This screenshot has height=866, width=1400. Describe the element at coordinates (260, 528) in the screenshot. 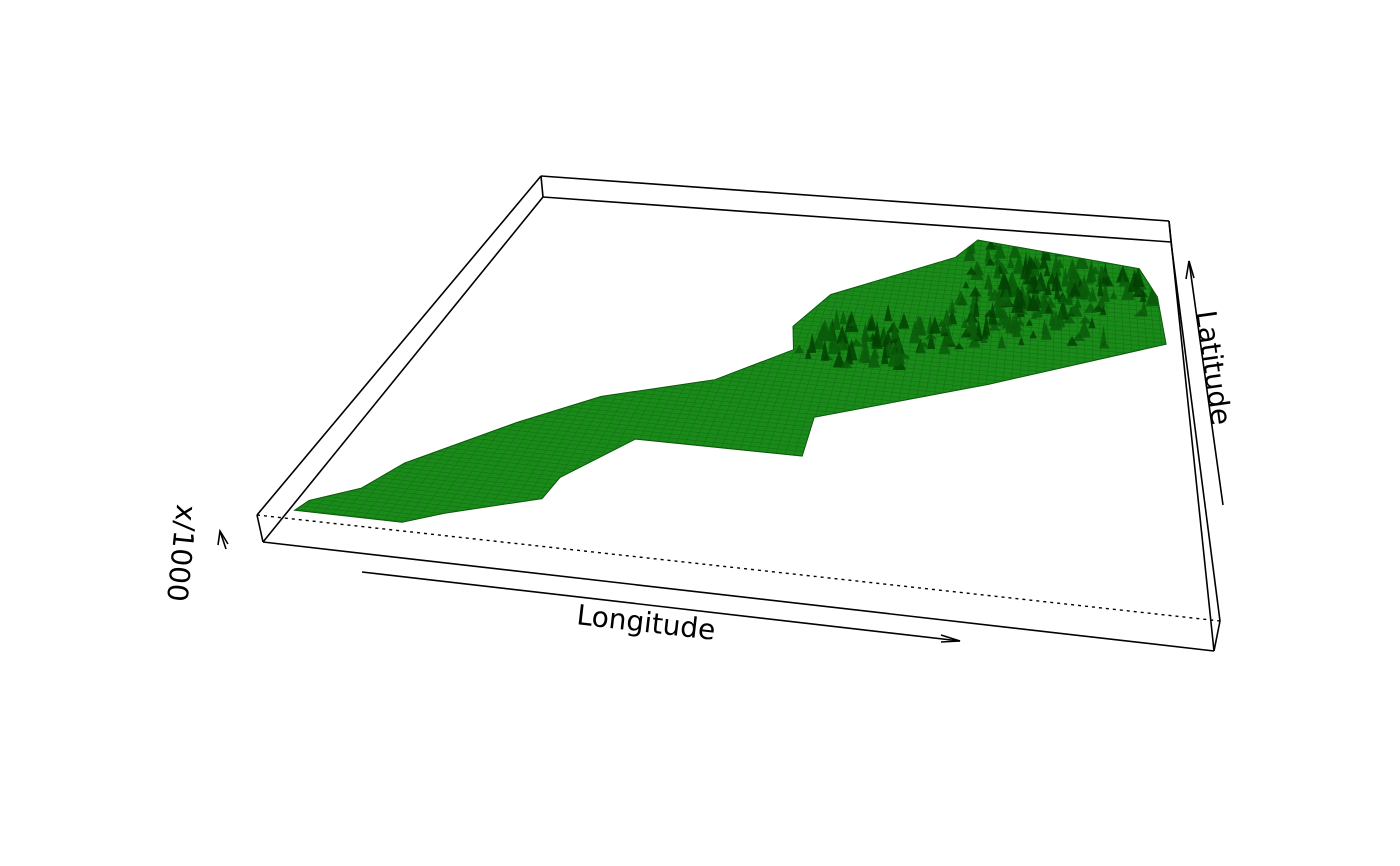

I see `box-corner-front-left` at that location.